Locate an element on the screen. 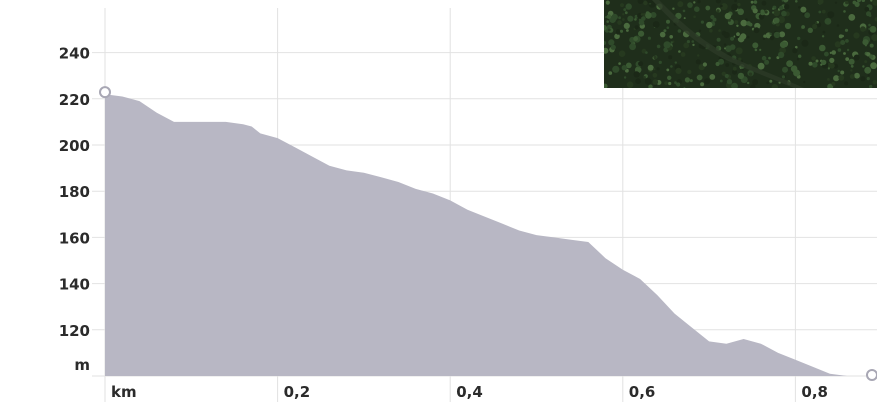  x-tick-label: 0,8 is located at coordinates (814, 392).